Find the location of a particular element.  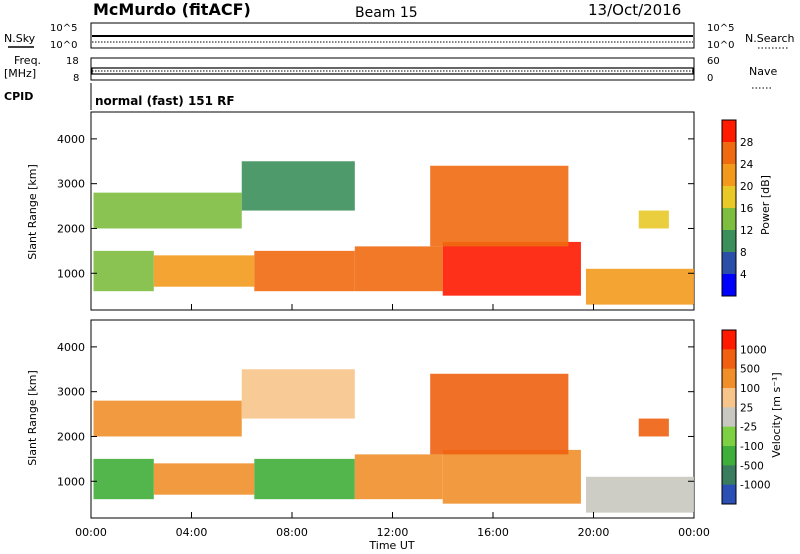

power-y-tick-label: 1000 is located at coordinates (71, 273).